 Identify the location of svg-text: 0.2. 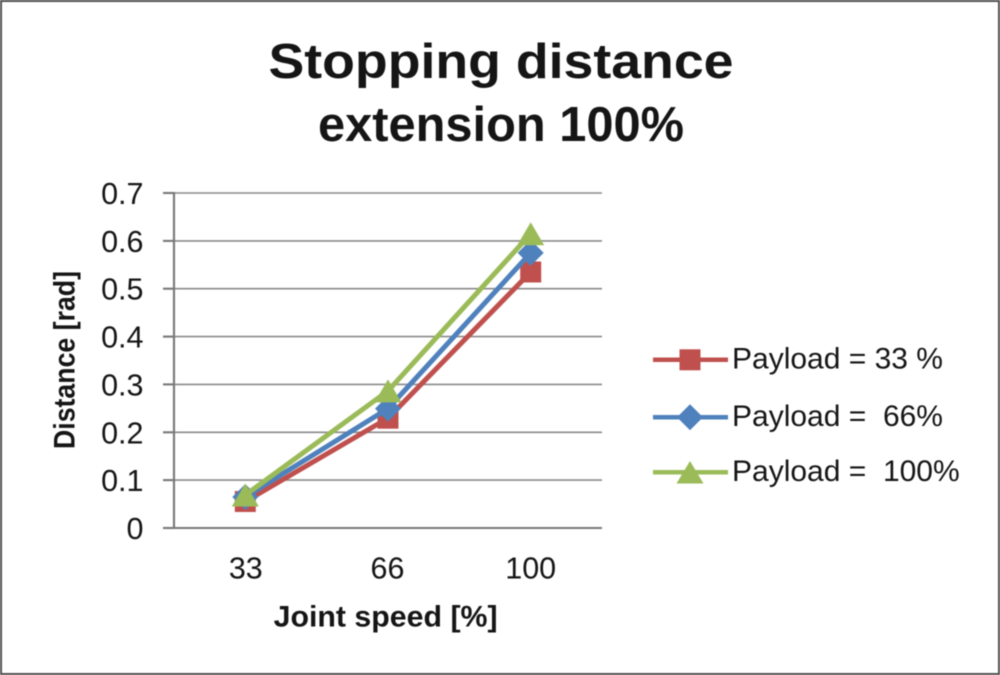
(122, 433).